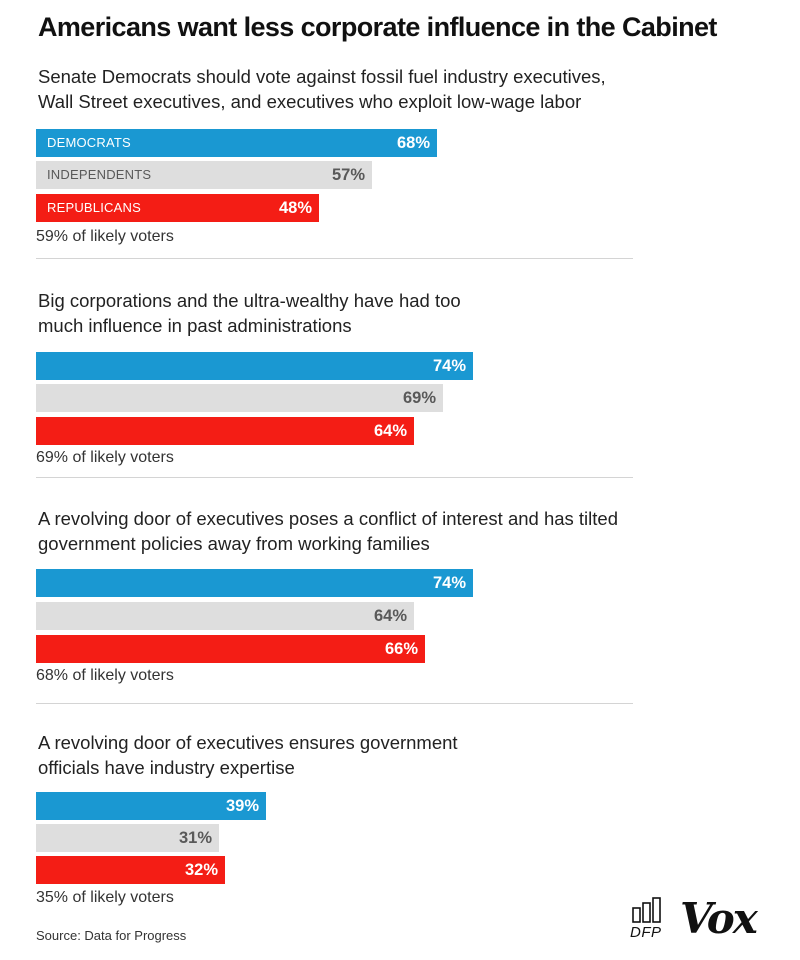 The width and height of the screenshot is (800, 960). Describe the element at coordinates (99, 174) in the screenshot. I see `bar-label-independents: INDEPENDENTS` at that location.